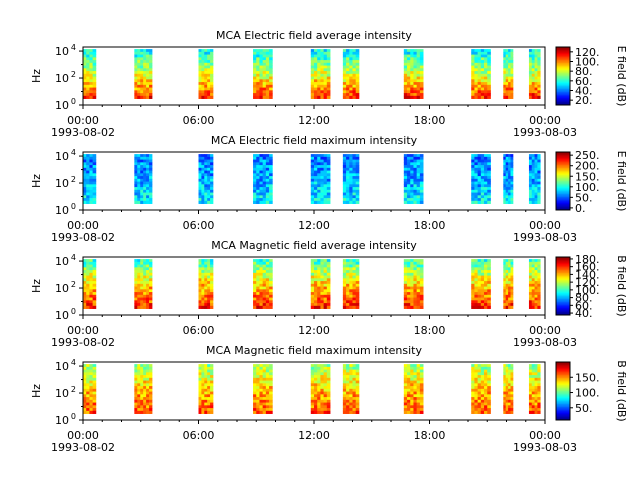 The height and width of the screenshot is (480, 640). I want to click on colorbar-tick-label: 200., so click(587, 166).